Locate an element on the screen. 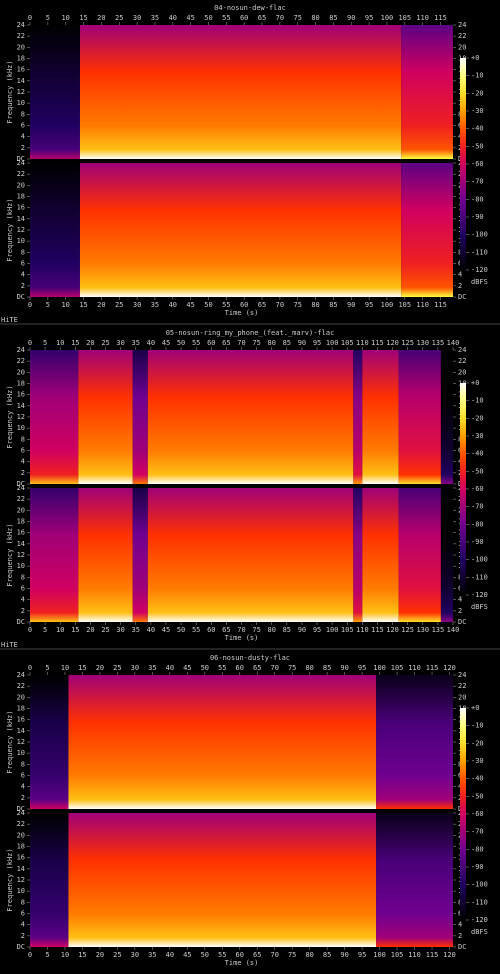  x-tick-label: 45 is located at coordinates (190, 18).